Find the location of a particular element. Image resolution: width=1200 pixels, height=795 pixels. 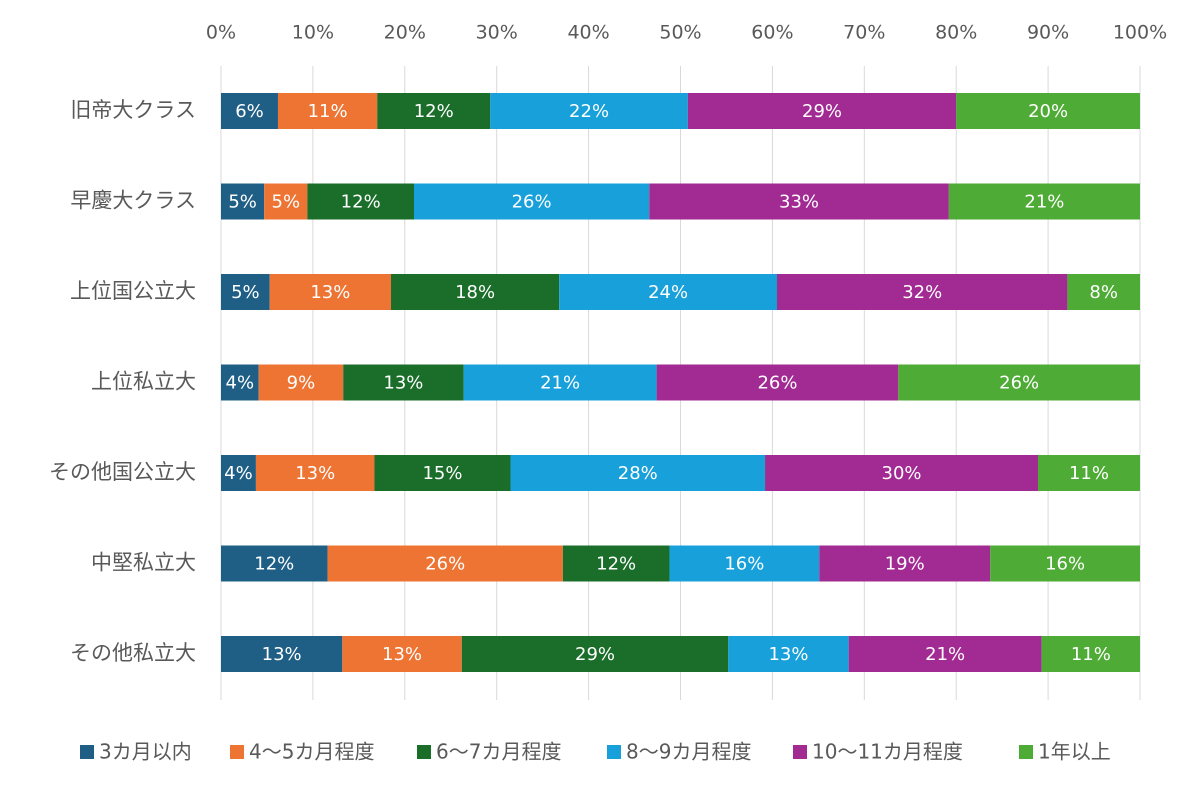

data-label: 18% is located at coordinates (475, 292).